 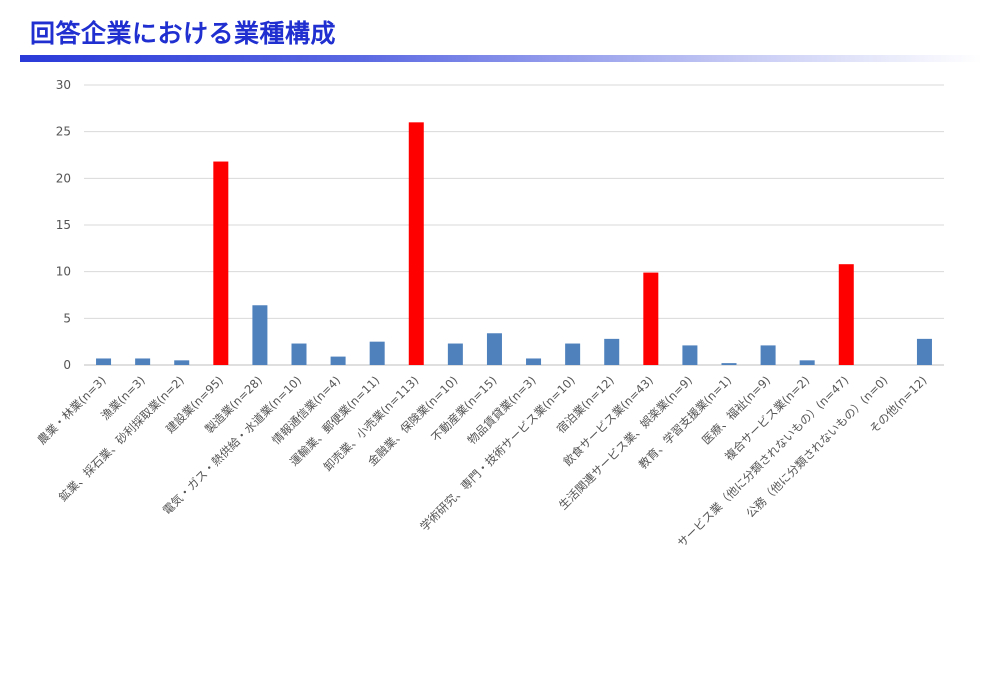 I want to click on y-tick-label: 10, so click(x=63, y=272).